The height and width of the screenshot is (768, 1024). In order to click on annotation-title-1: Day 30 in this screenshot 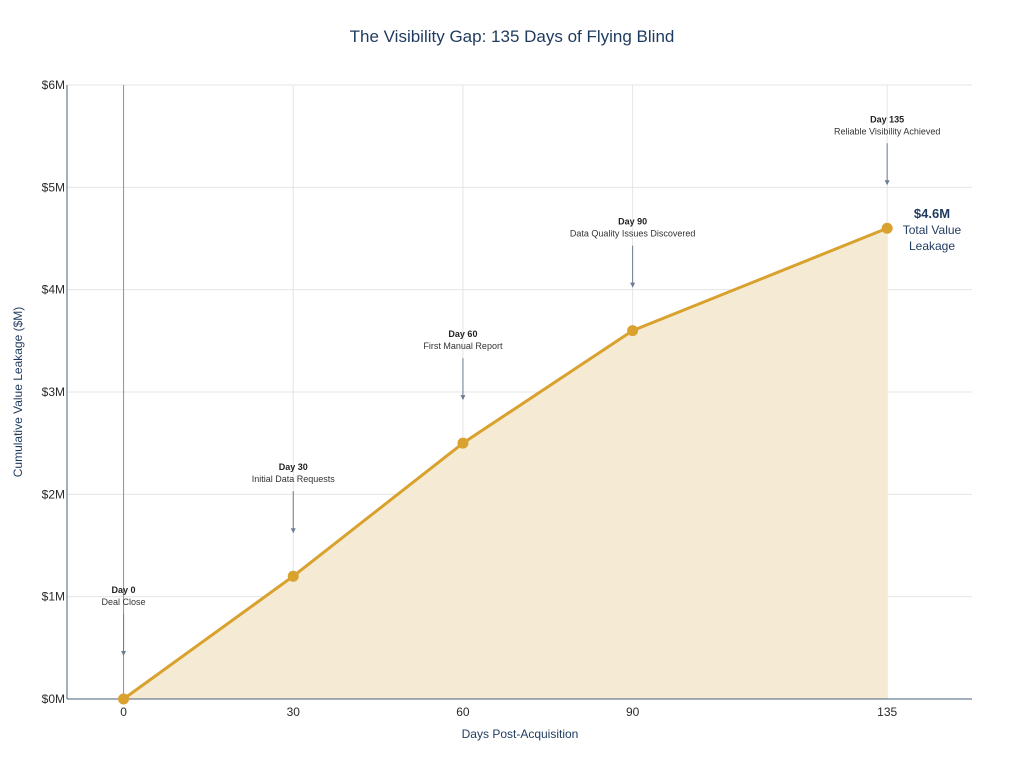, I will do `click(293, 467)`.